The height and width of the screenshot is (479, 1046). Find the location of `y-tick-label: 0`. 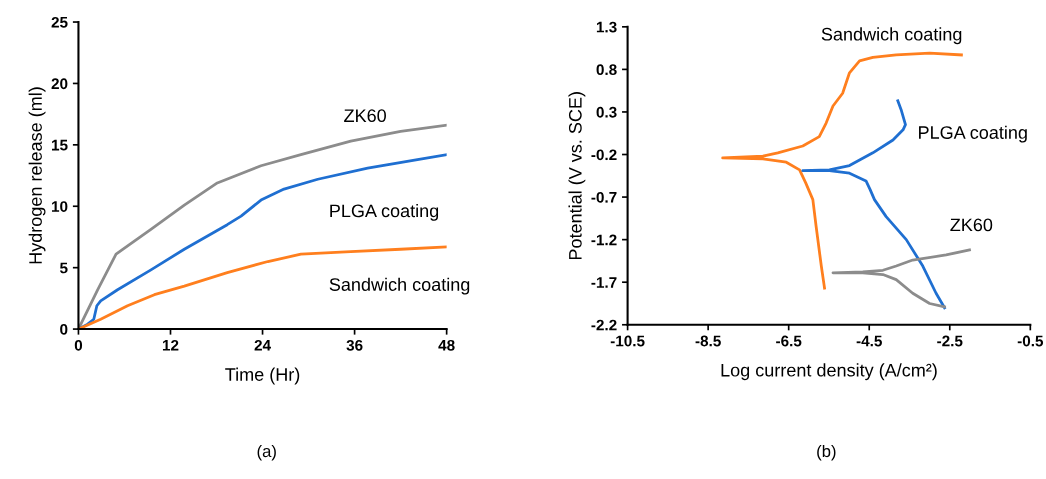

y-tick-label: 0 is located at coordinates (64, 329).